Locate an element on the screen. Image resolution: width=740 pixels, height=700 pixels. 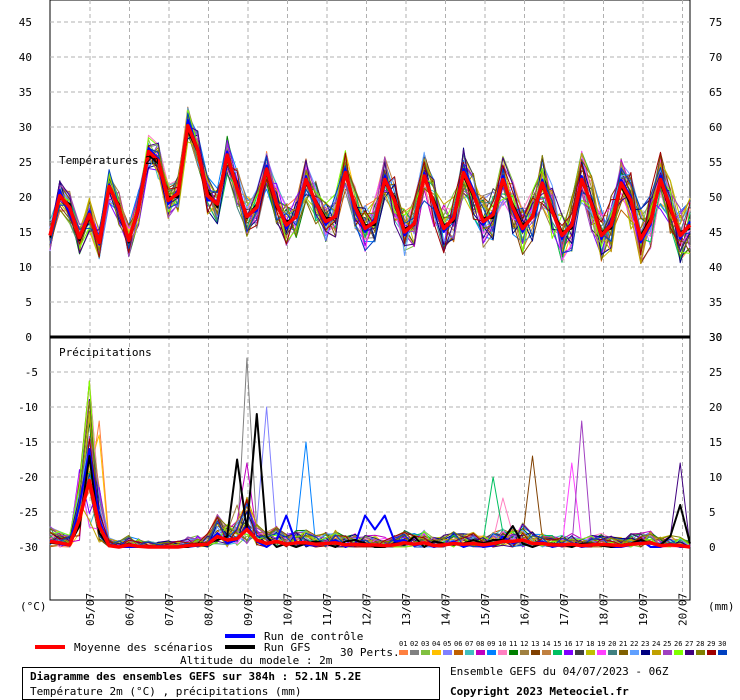
pert-number: 14 is located at coordinates (546, 644).